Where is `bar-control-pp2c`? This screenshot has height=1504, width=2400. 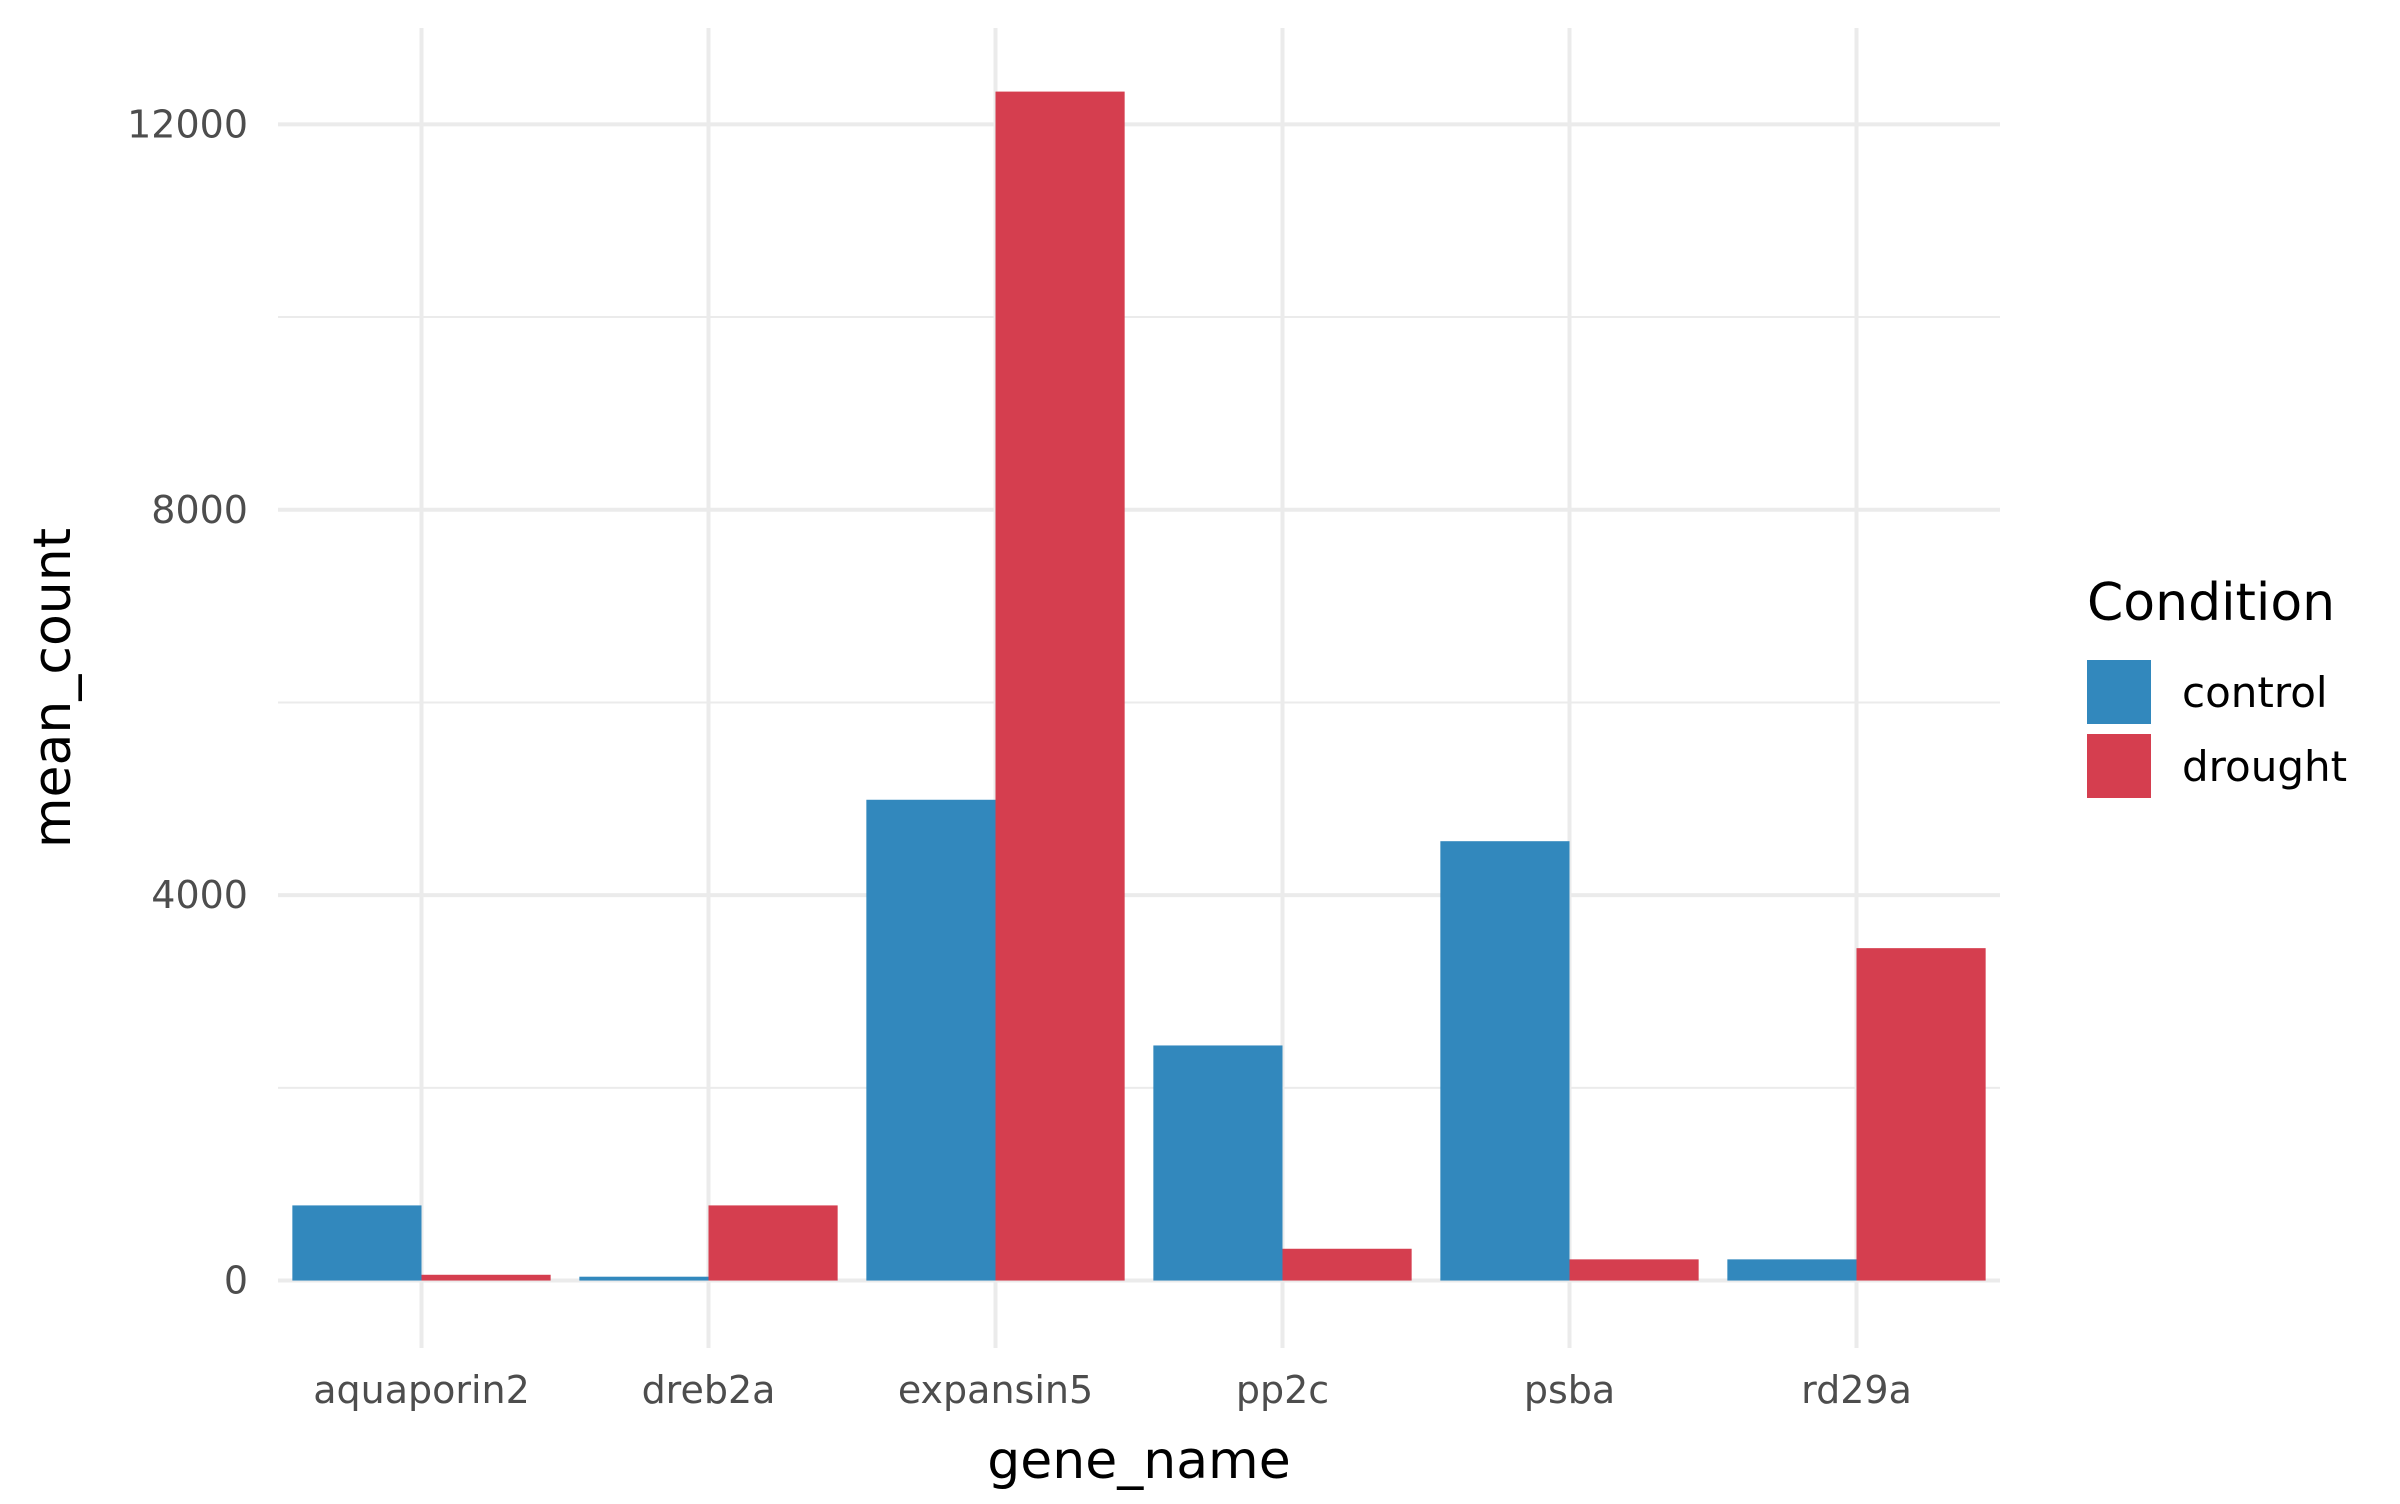
bar-control-pp2c is located at coordinates (1218, 1163).